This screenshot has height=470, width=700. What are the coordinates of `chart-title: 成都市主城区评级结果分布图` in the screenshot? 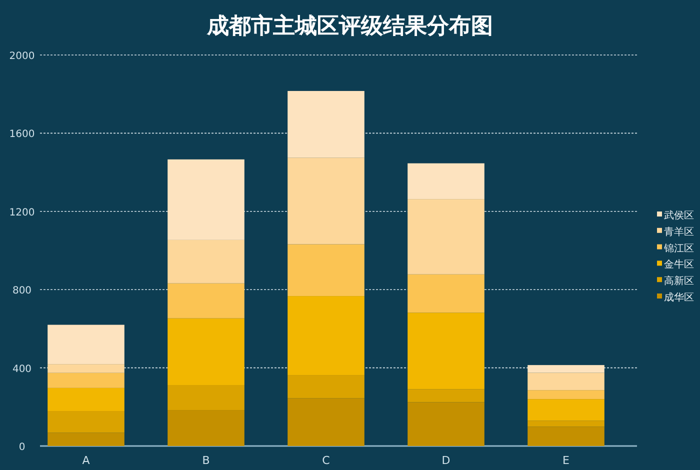 It's located at (349, 26).